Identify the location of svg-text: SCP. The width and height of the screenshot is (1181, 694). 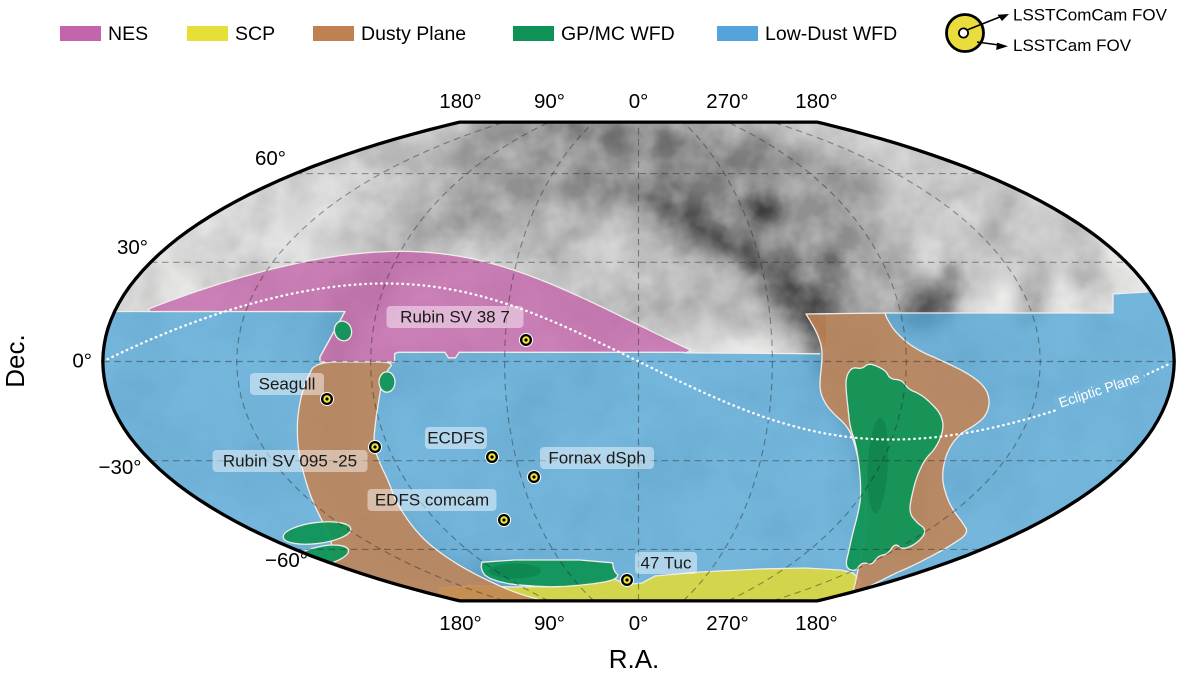
(255, 34).